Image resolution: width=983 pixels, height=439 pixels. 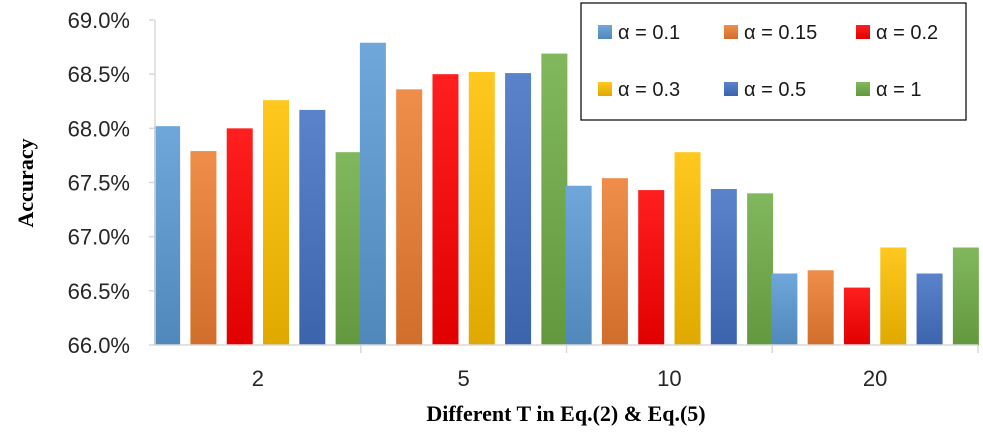 What do you see at coordinates (99, 128) in the screenshot?
I see `y-tick-label: 68.0%` at bounding box center [99, 128].